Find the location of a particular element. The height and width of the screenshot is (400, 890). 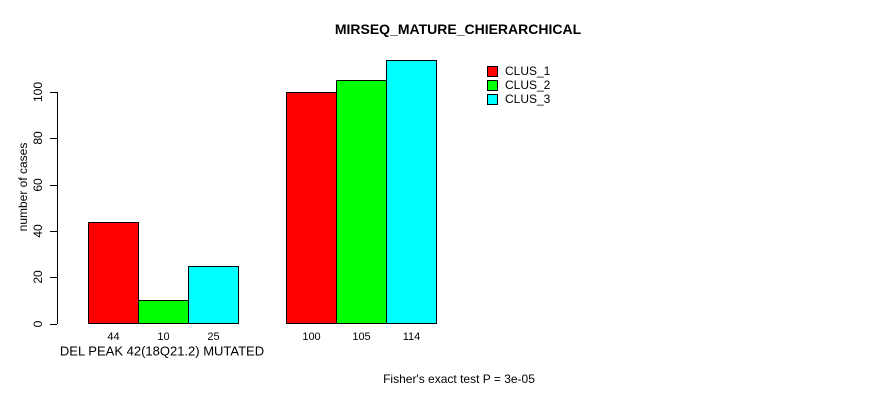

legend-label: CLUS_3 is located at coordinates (528, 99).